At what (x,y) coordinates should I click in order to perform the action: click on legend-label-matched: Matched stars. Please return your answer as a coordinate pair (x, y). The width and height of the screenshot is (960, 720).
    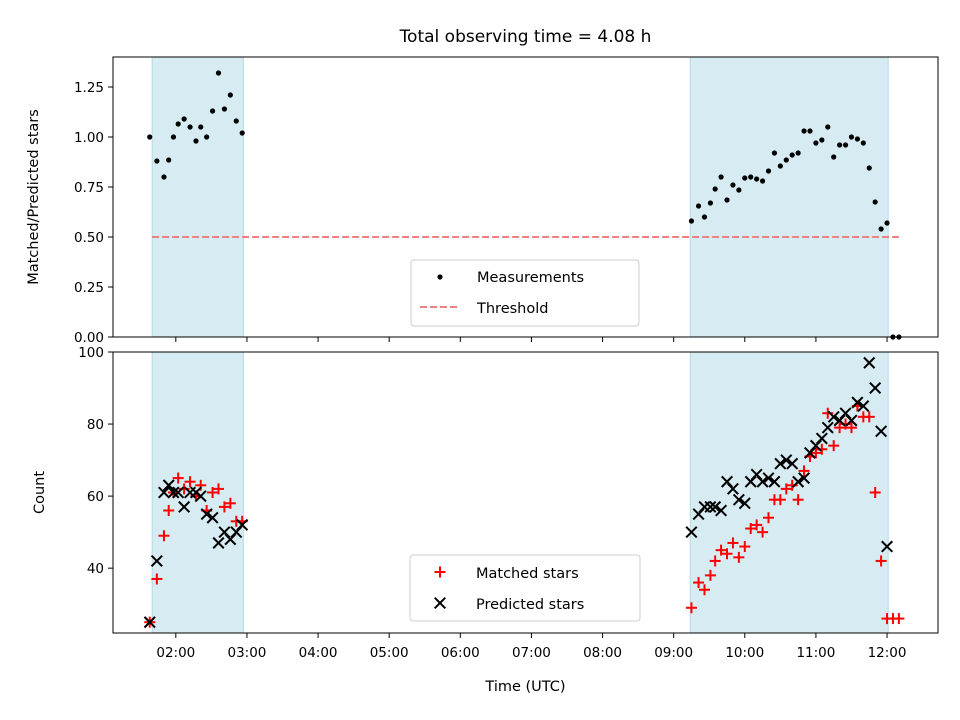
    Looking at the image, I should click on (527, 574).